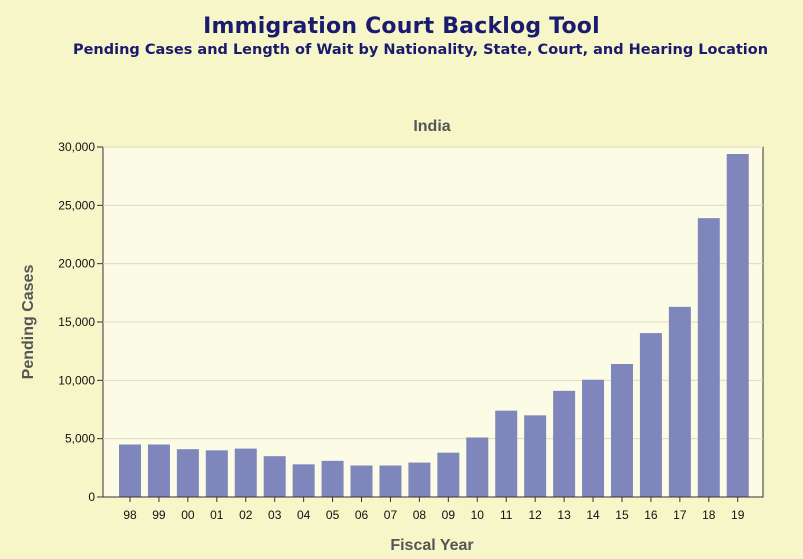 The image size is (803, 559). What do you see at coordinates (76, 205) in the screenshot?
I see `y-tick-label: 25,000` at bounding box center [76, 205].